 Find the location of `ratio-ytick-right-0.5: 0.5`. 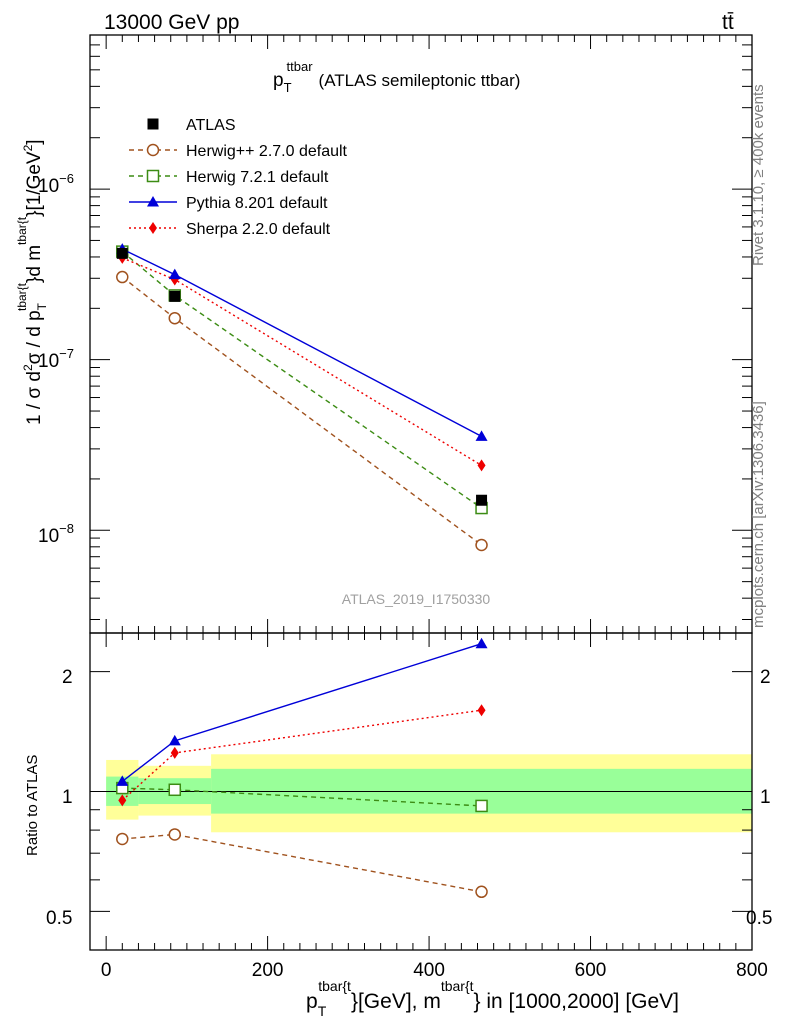

ratio-ytick-right-0.5: 0.5 is located at coordinates (759, 918).